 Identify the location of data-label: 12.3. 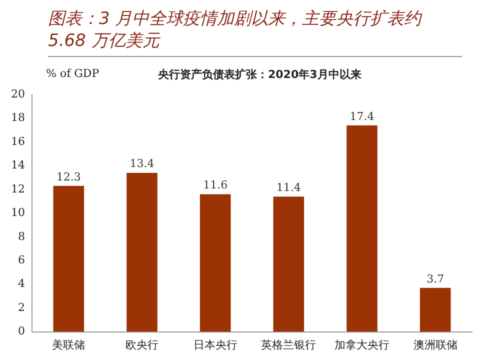
(68, 177).